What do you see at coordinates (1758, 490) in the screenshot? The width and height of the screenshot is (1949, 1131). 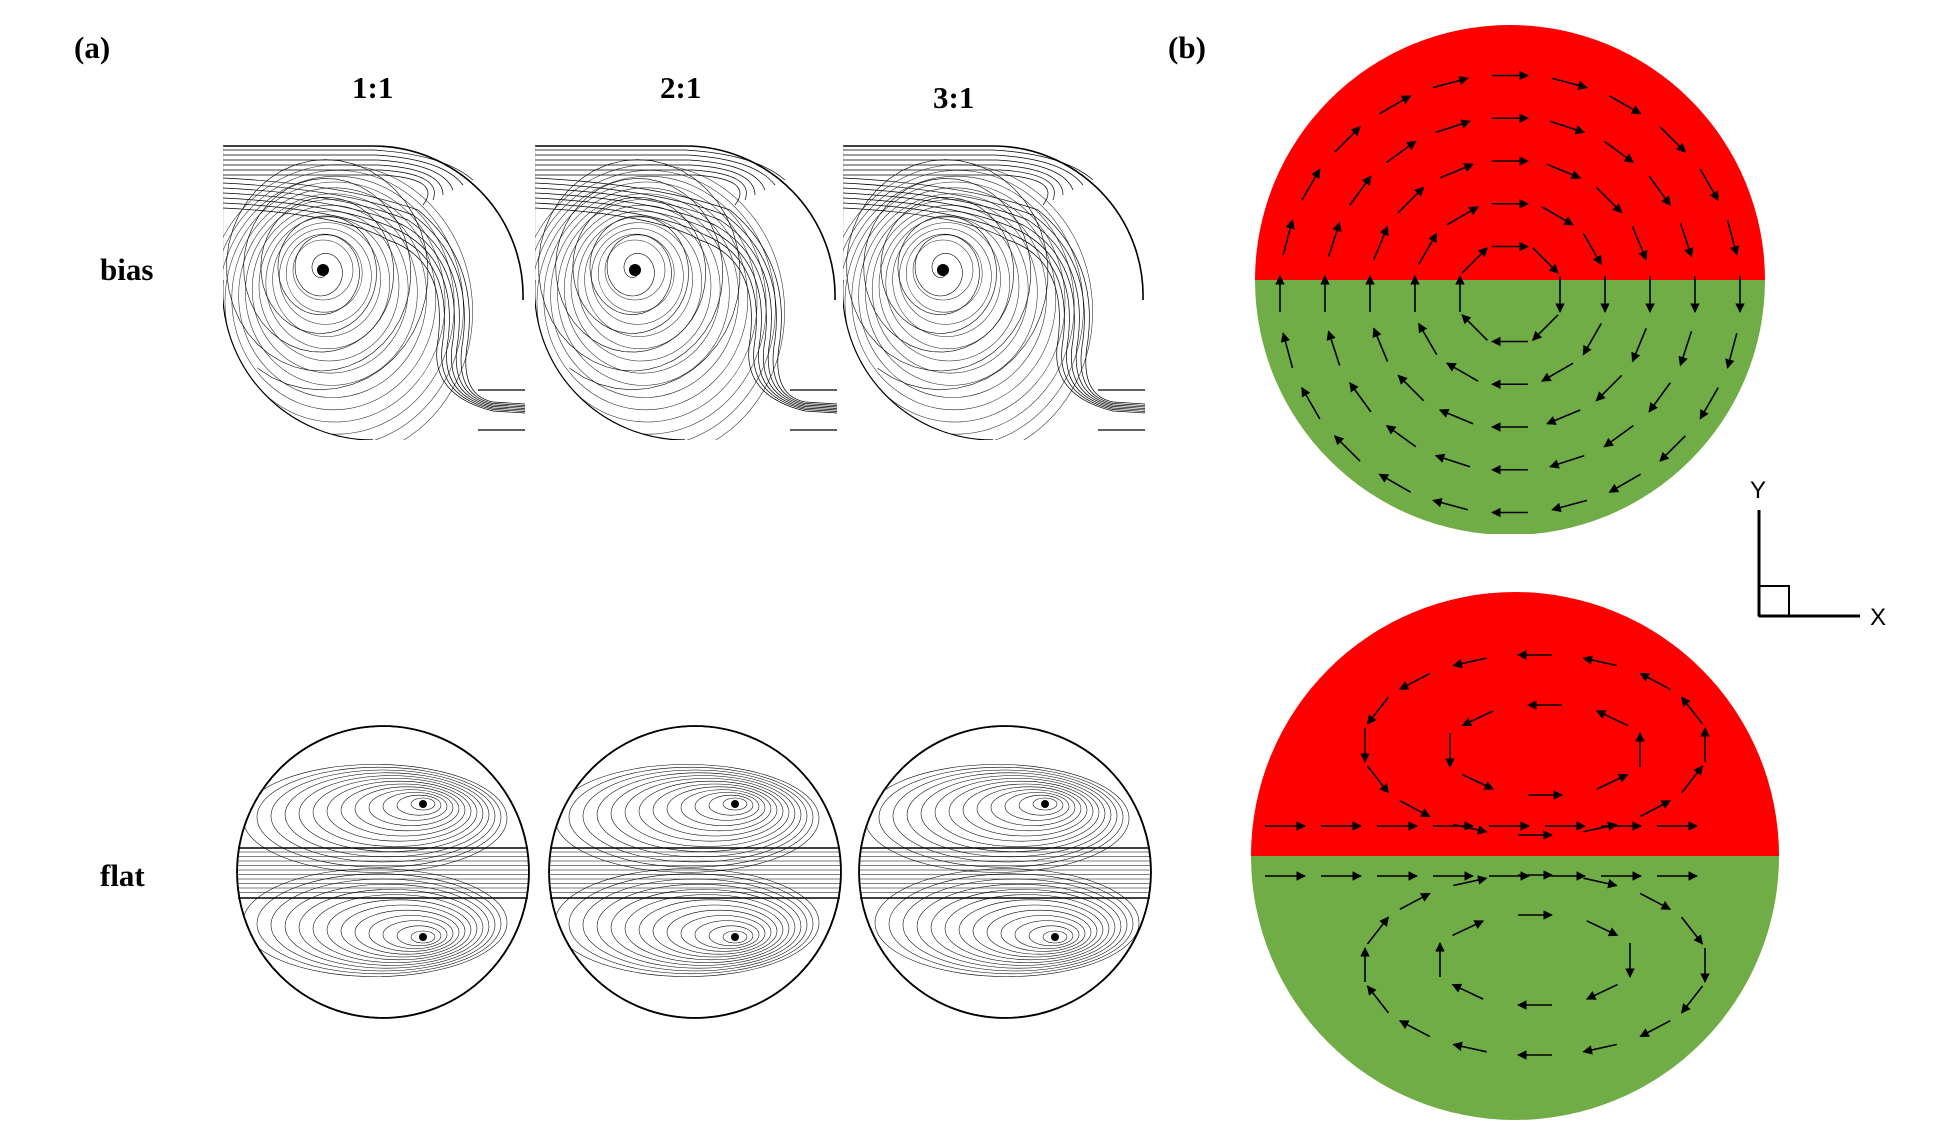 I see `y-axis-label: Y` at bounding box center [1758, 490].